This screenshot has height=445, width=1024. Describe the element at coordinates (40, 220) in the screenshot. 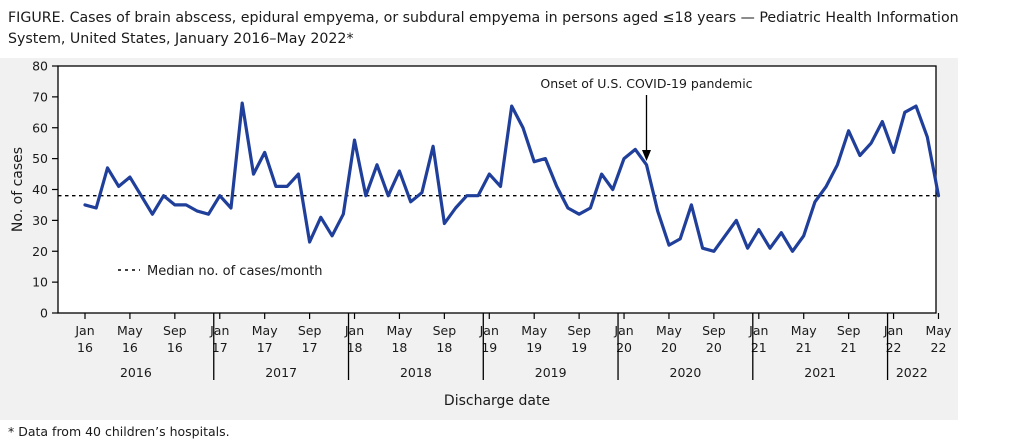

I see `y-tick-label: 30` at that location.